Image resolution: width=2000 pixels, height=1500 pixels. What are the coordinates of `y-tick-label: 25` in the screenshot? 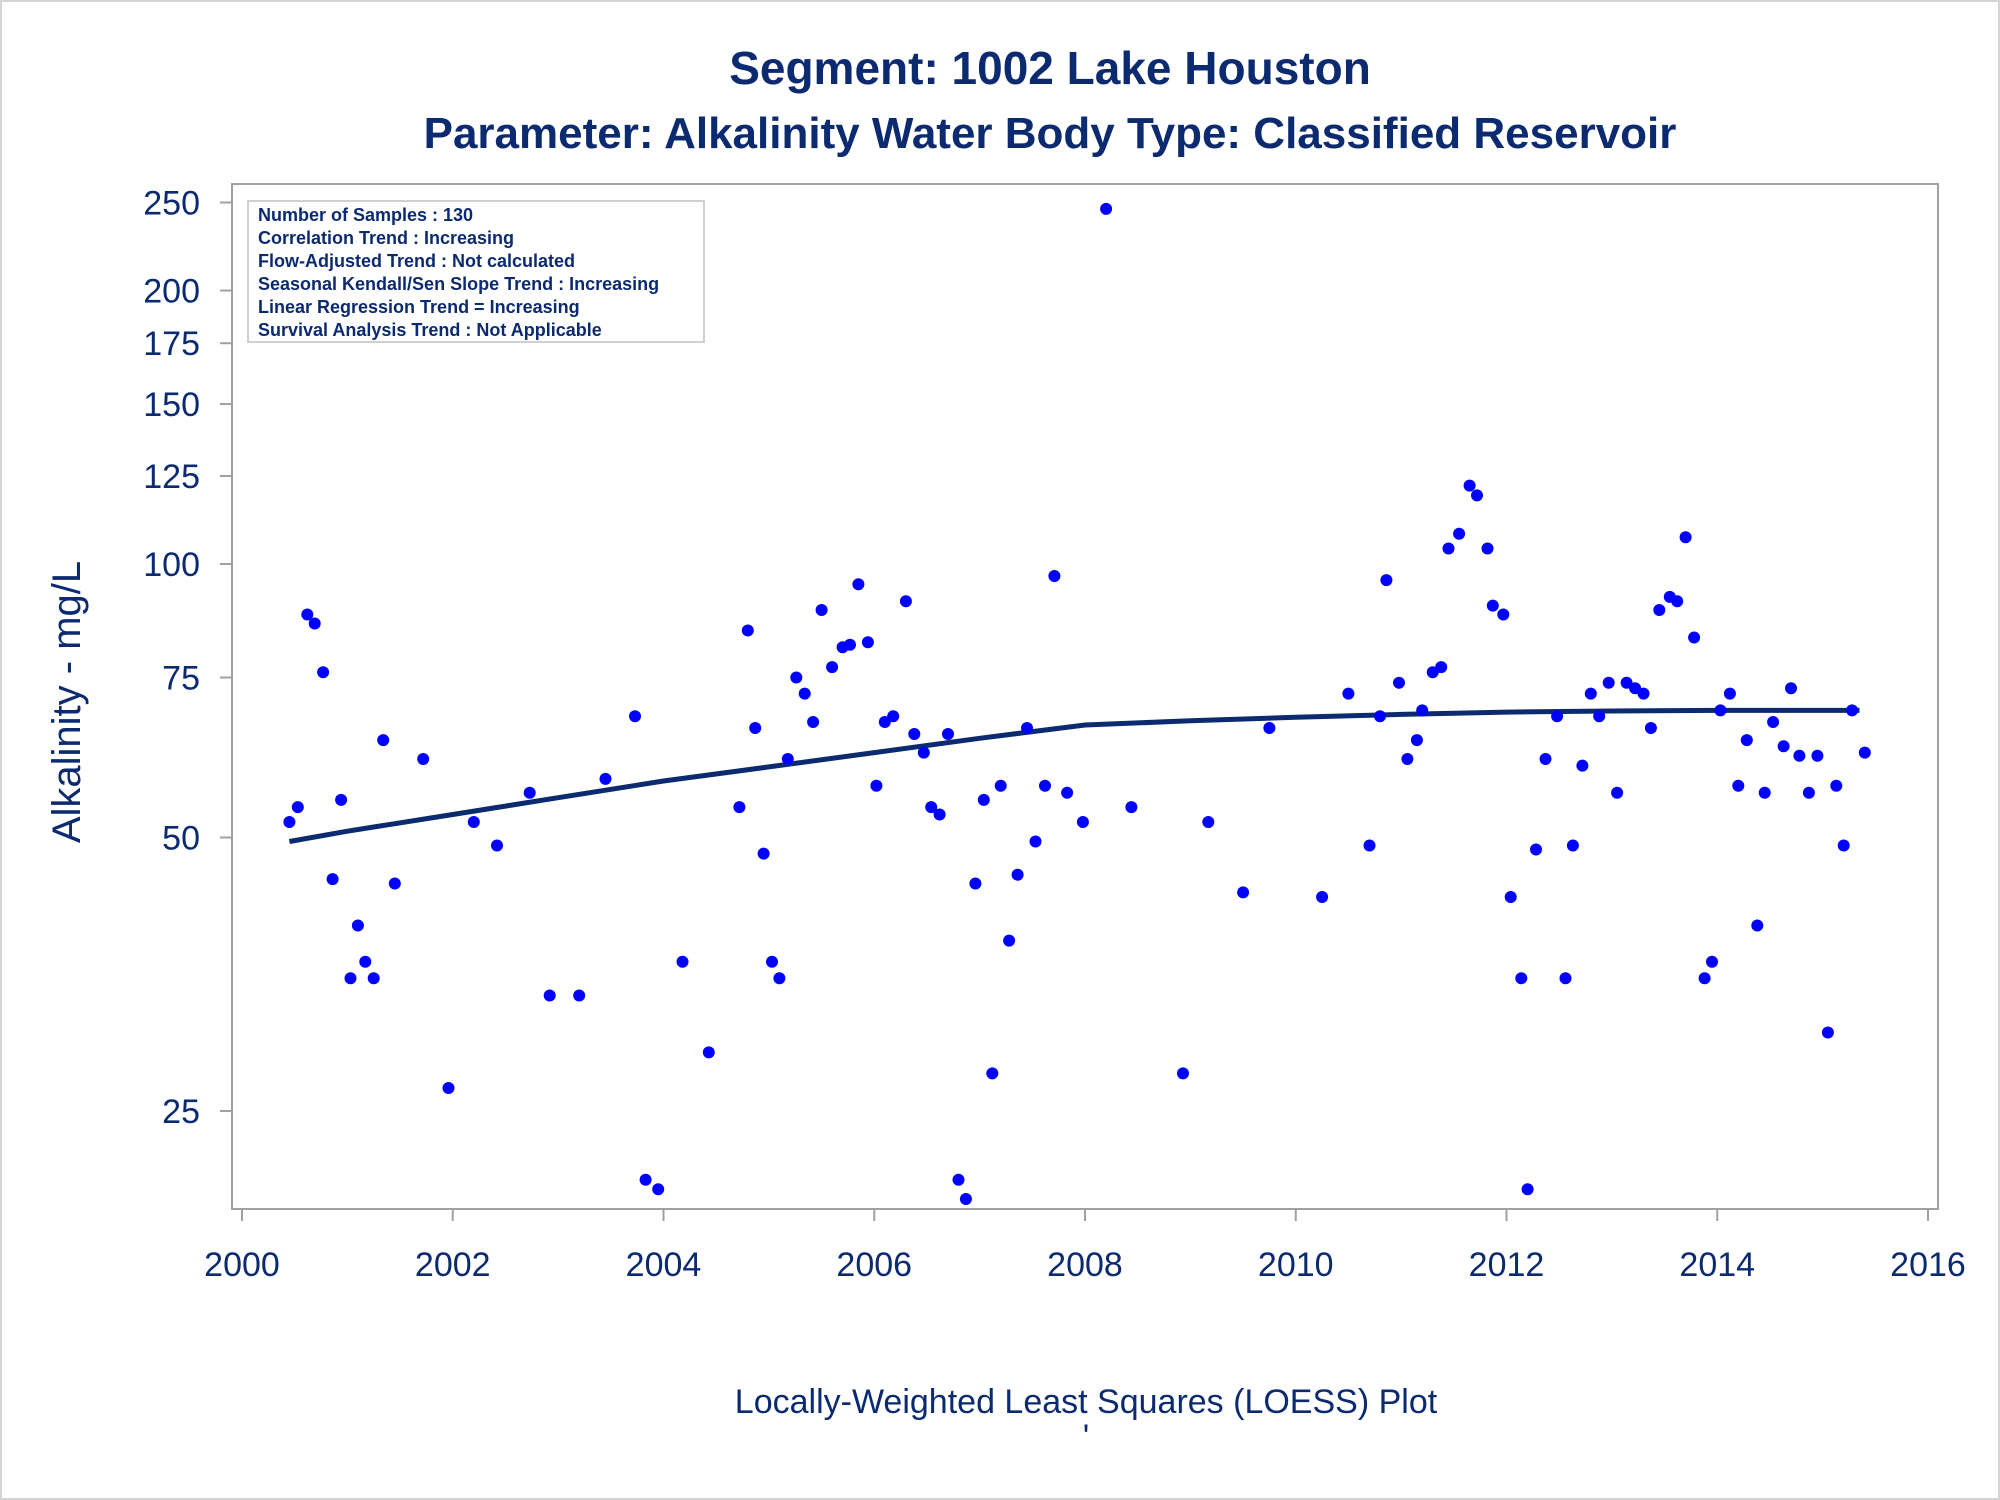 It's located at (181, 1112).